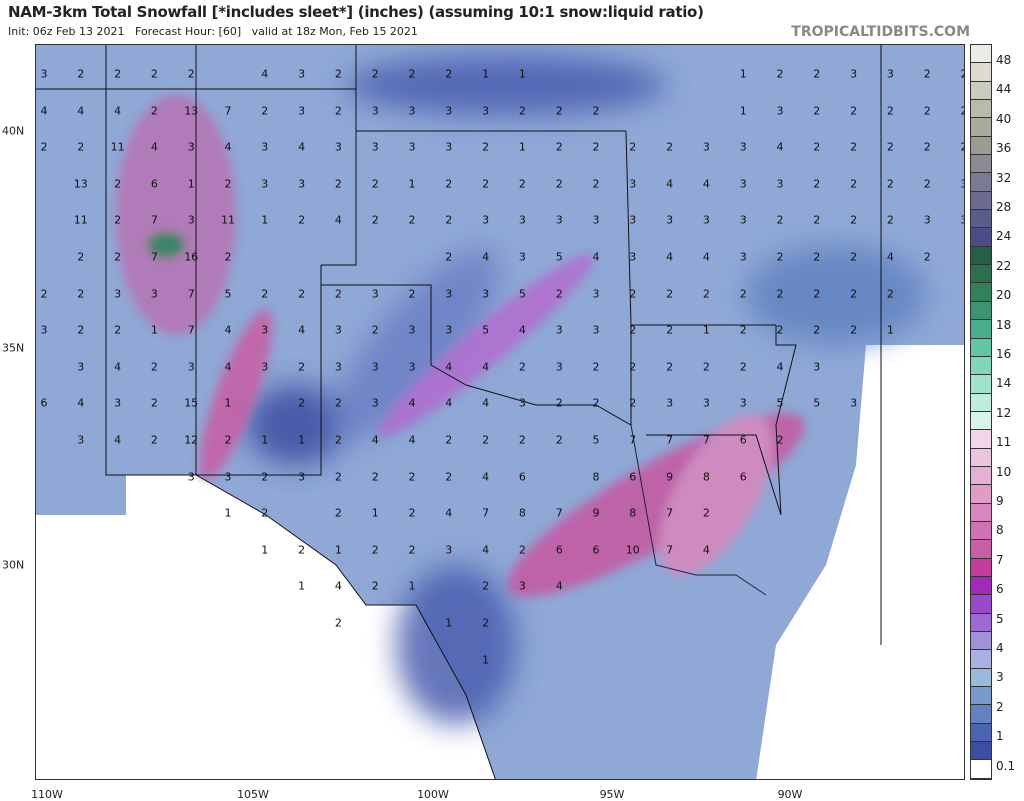  What do you see at coordinates (433, 794) in the screenshot?
I see `lon-label-100w: 100W` at bounding box center [433, 794].